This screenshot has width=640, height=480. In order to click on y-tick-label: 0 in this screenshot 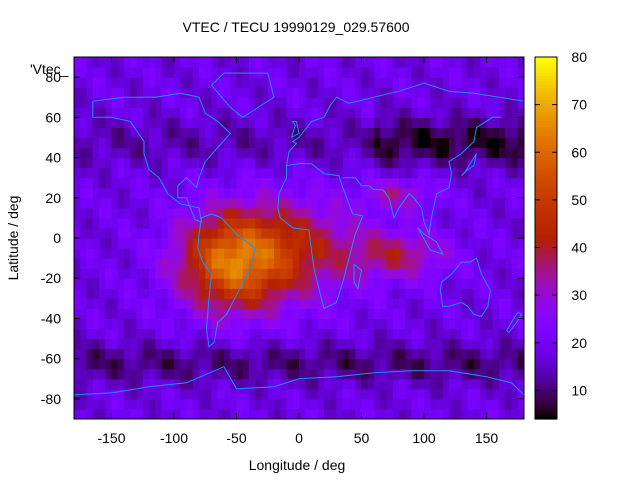, I will do `click(57, 238)`.